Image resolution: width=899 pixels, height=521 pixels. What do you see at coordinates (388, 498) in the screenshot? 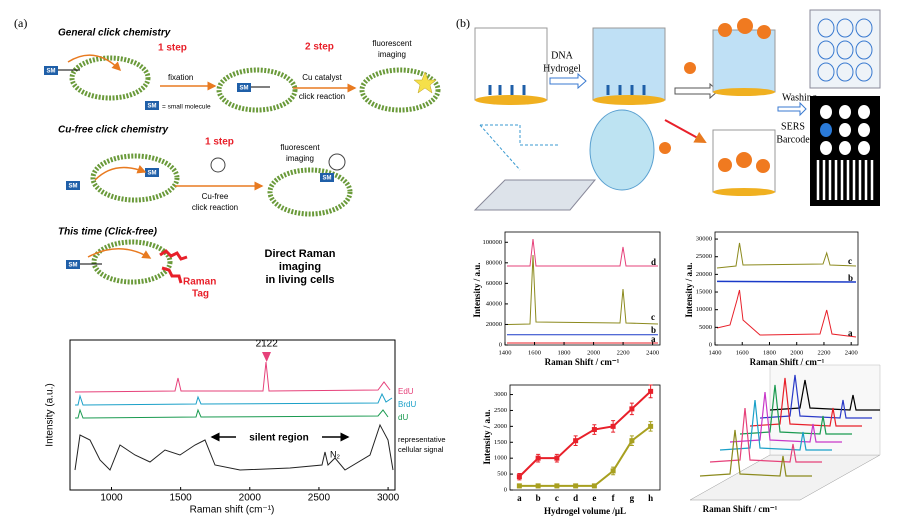
I see `x-tick-label: 3000` at bounding box center [388, 498].